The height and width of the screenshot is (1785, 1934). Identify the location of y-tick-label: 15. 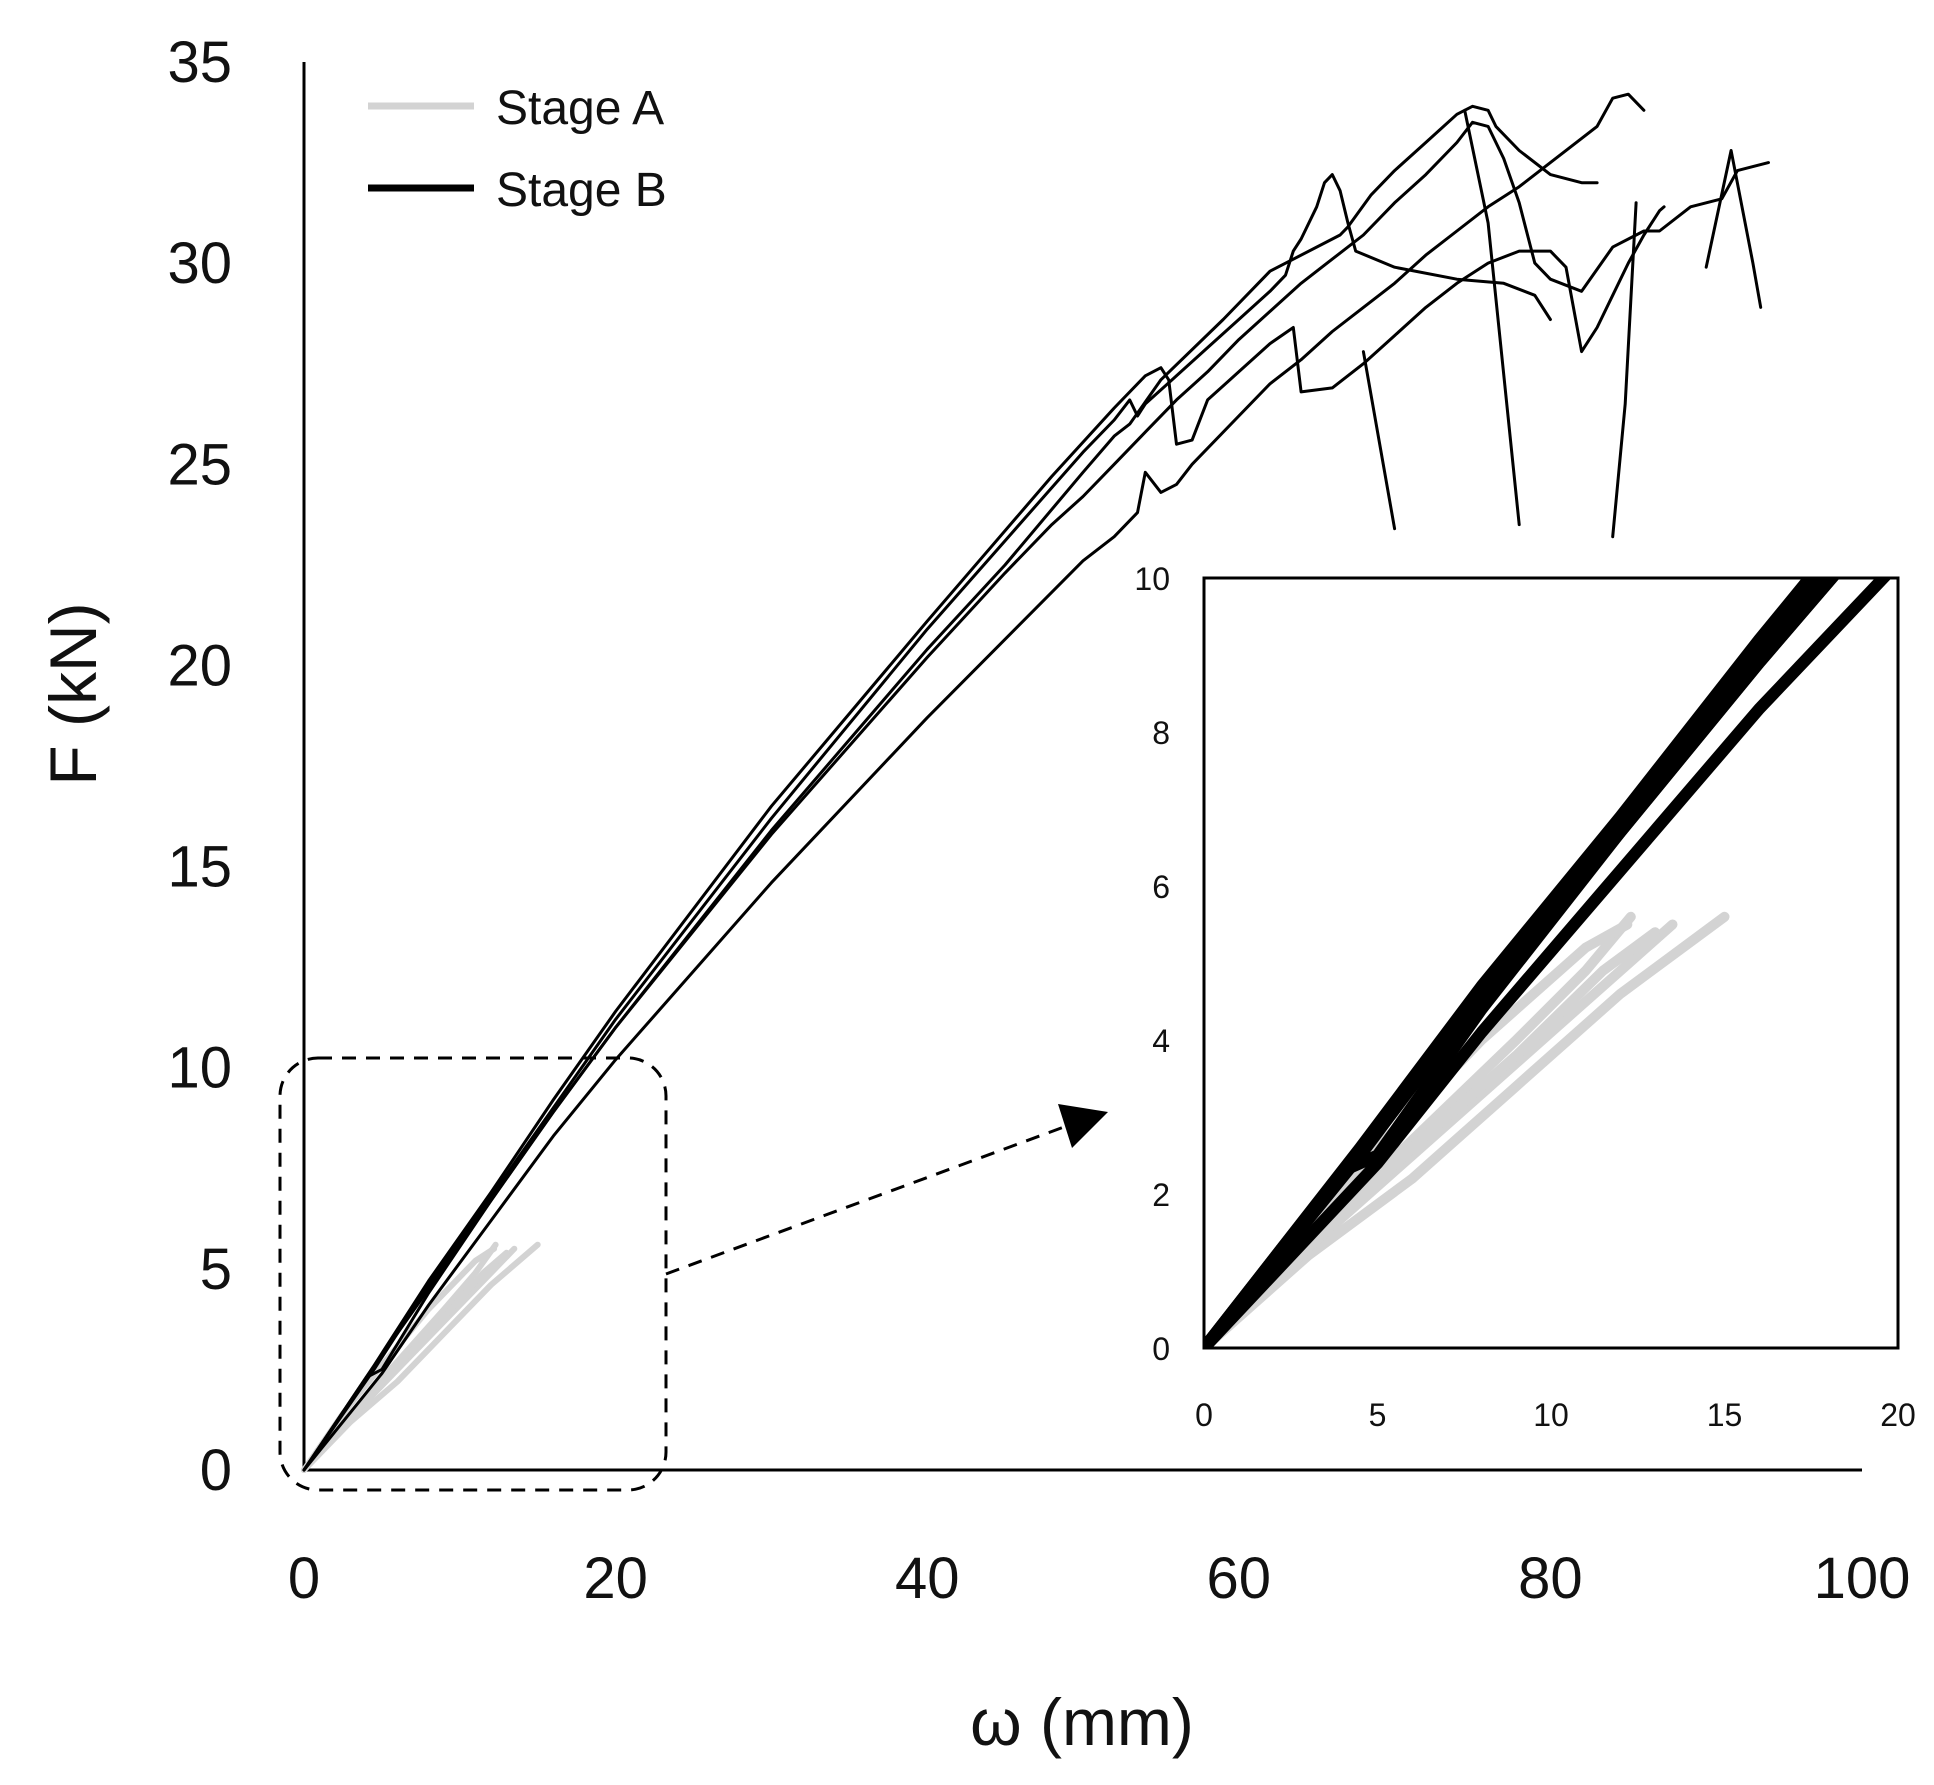
(199, 867).